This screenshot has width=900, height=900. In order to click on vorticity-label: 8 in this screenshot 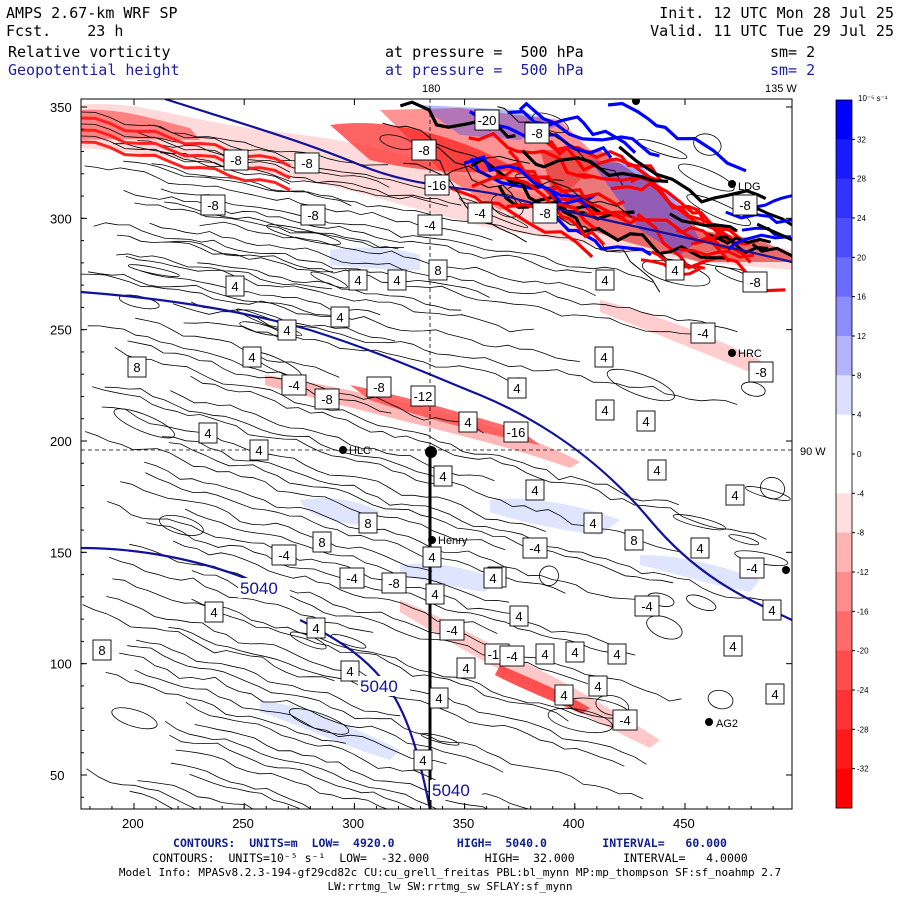, I will do `click(634, 540)`.